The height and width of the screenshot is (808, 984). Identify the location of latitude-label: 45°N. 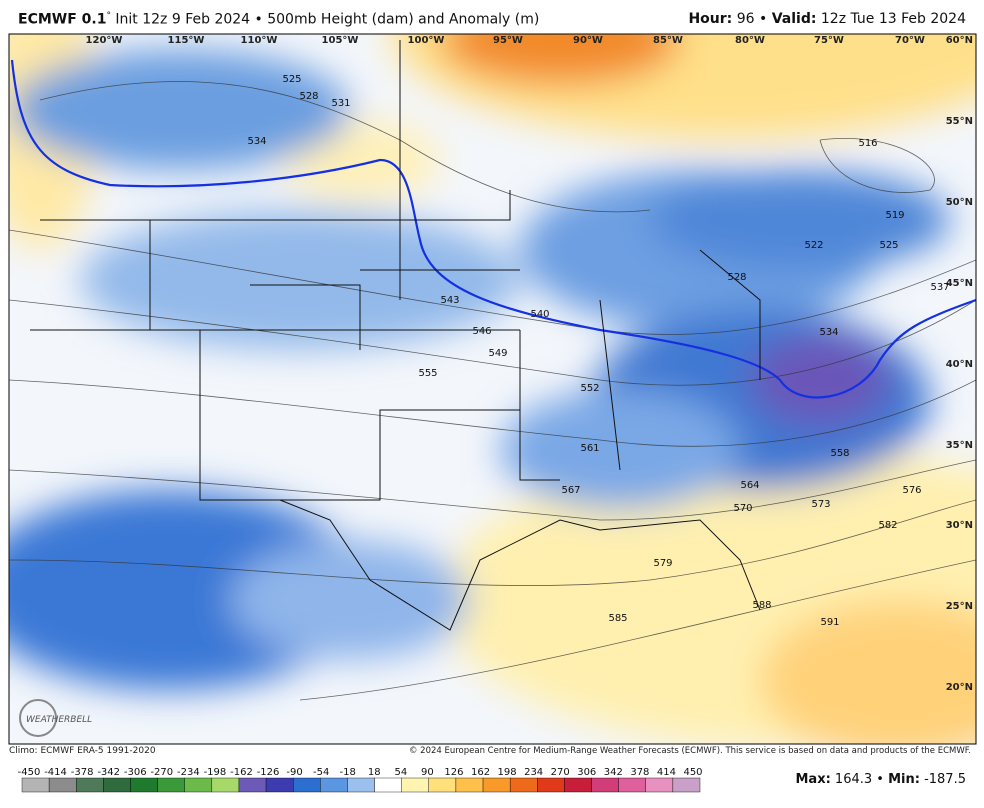
(959, 283).